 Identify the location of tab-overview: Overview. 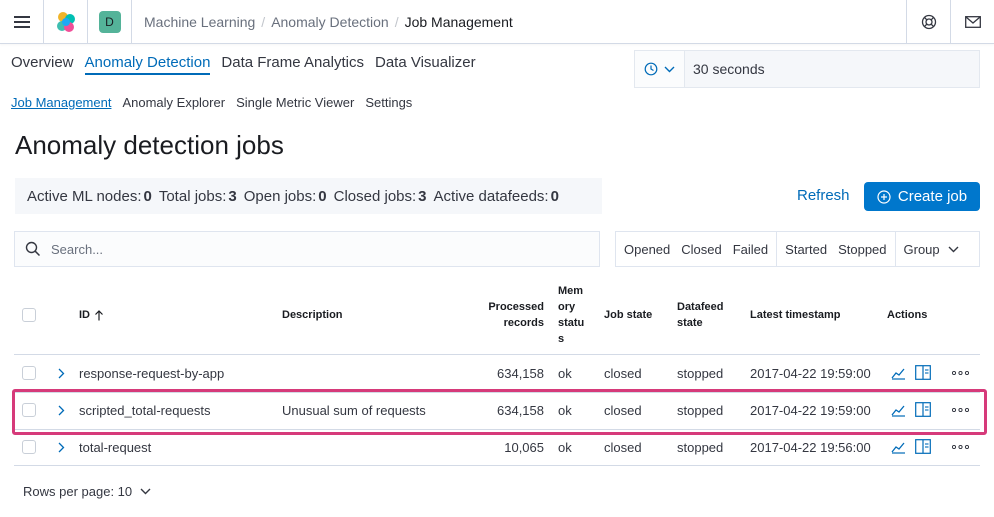
(42, 62).